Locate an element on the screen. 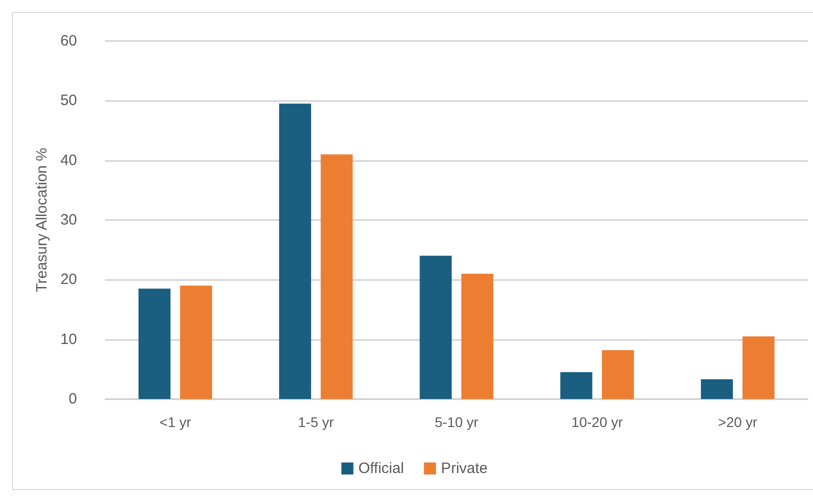 The image size is (813, 498). y-tick-label: 0 is located at coordinates (72, 399).